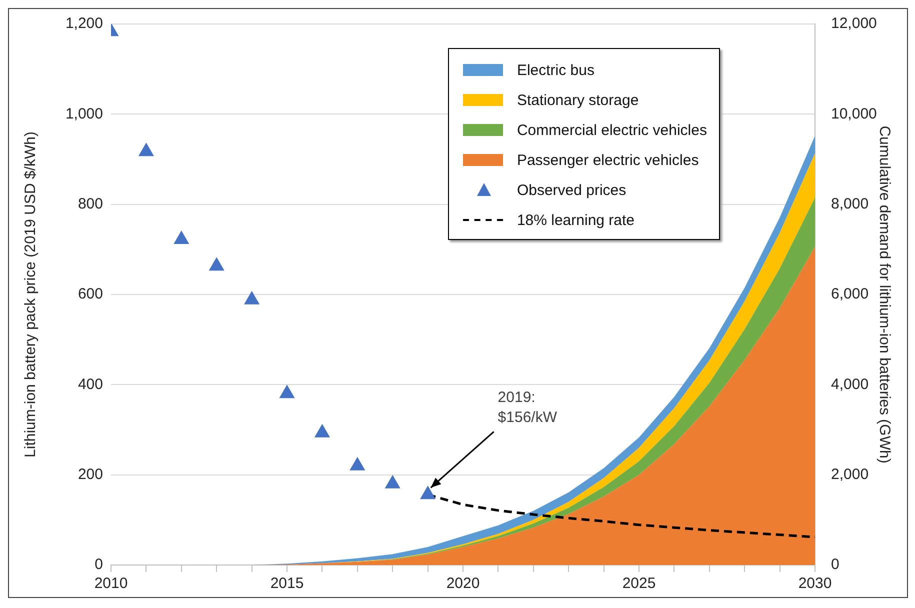 This screenshot has height=608, width=915. Describe the element at coordinates (850, 384) in the screenshot. I see `y2-tick-label: 4,000` at that location.